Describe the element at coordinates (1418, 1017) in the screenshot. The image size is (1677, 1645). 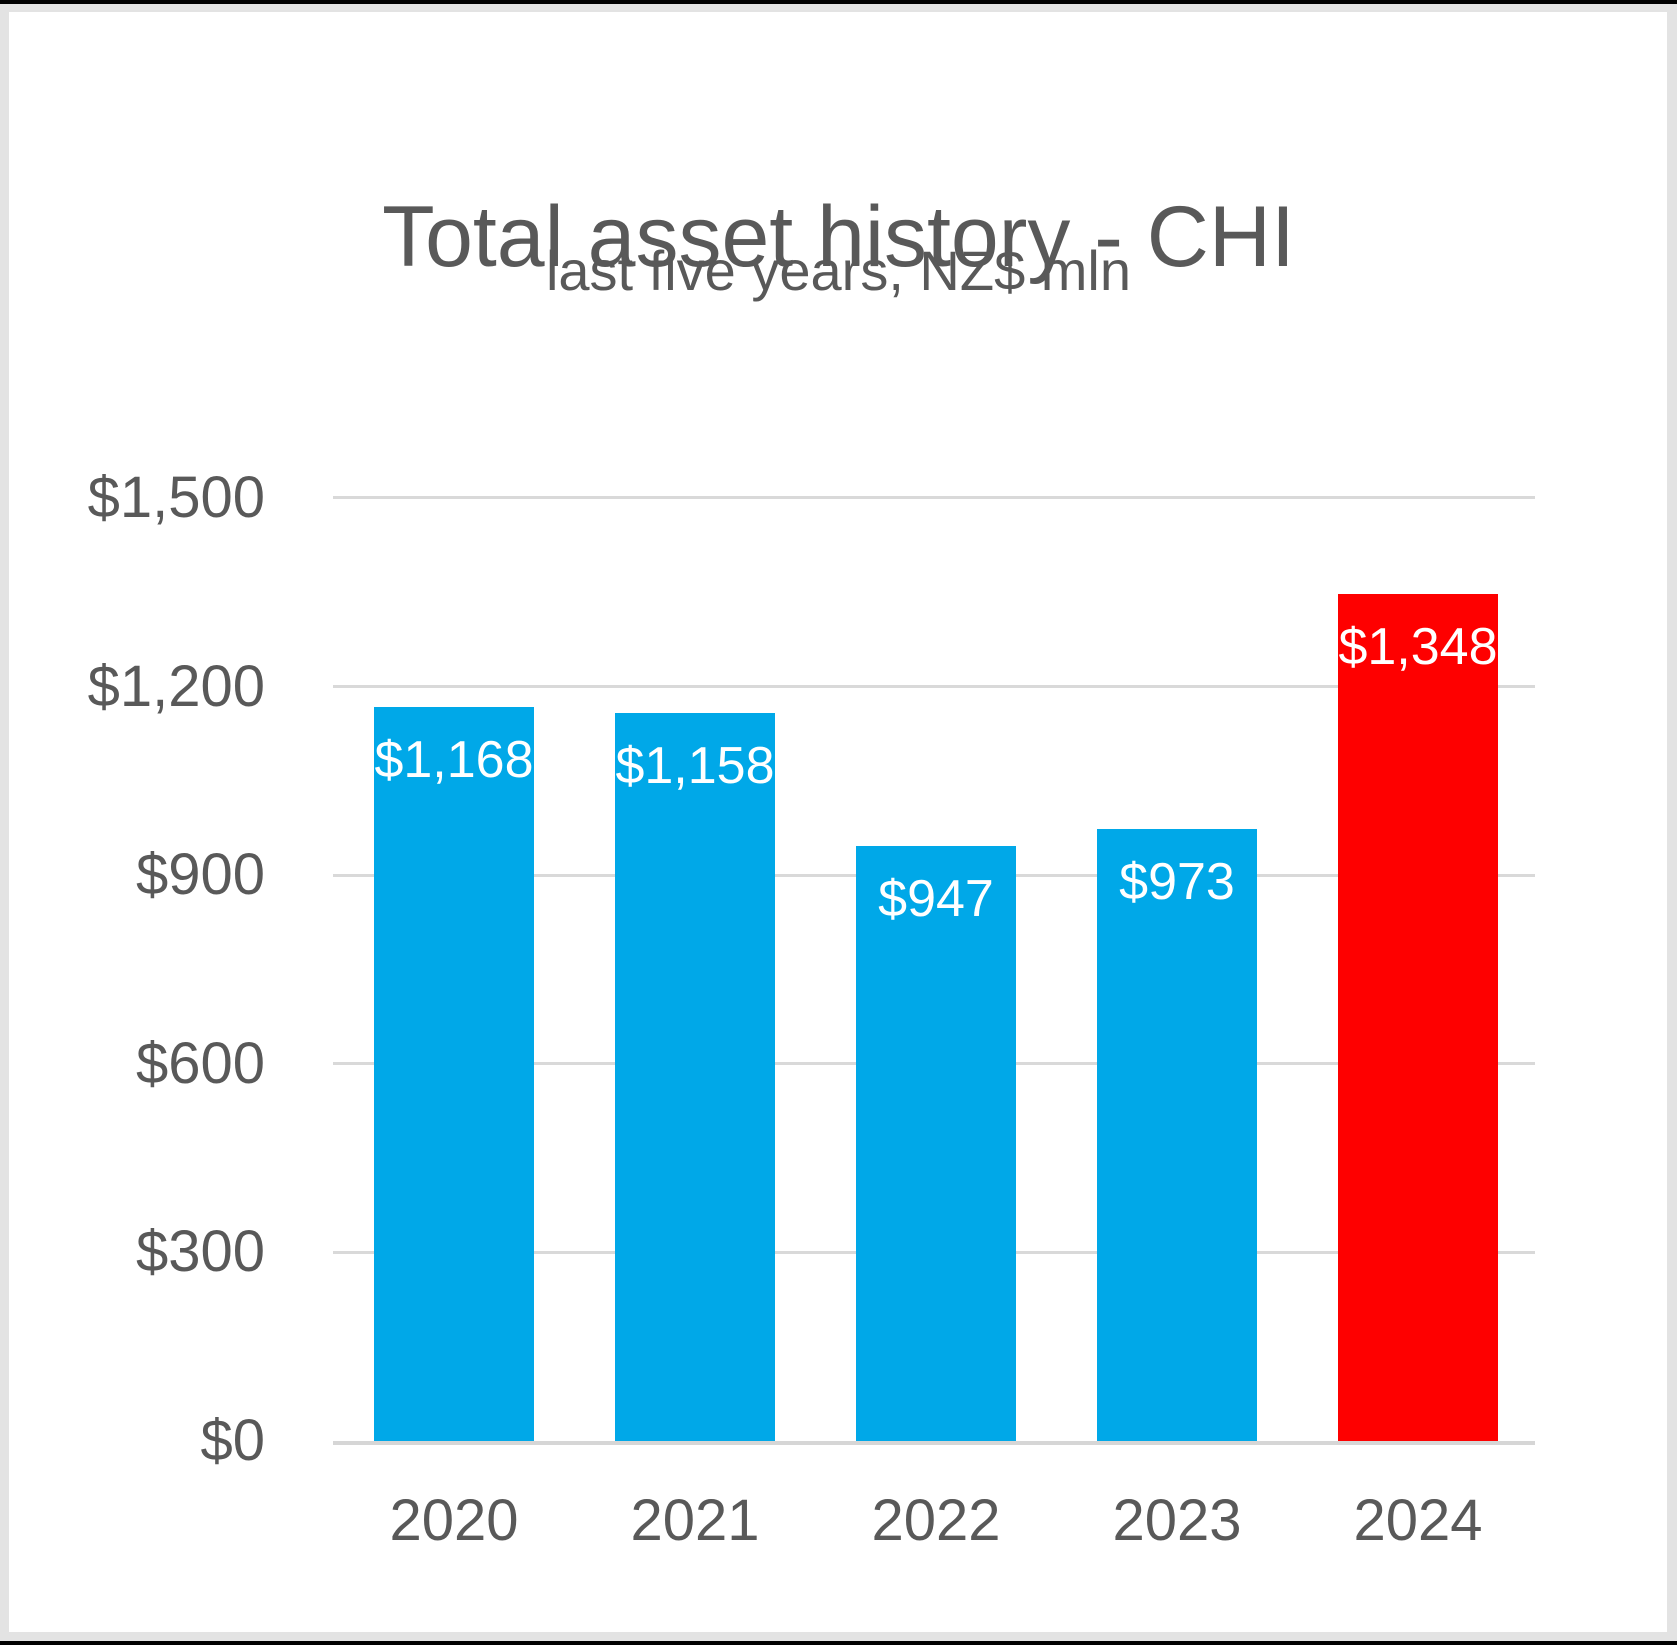
I see `bar-2024` at that location.